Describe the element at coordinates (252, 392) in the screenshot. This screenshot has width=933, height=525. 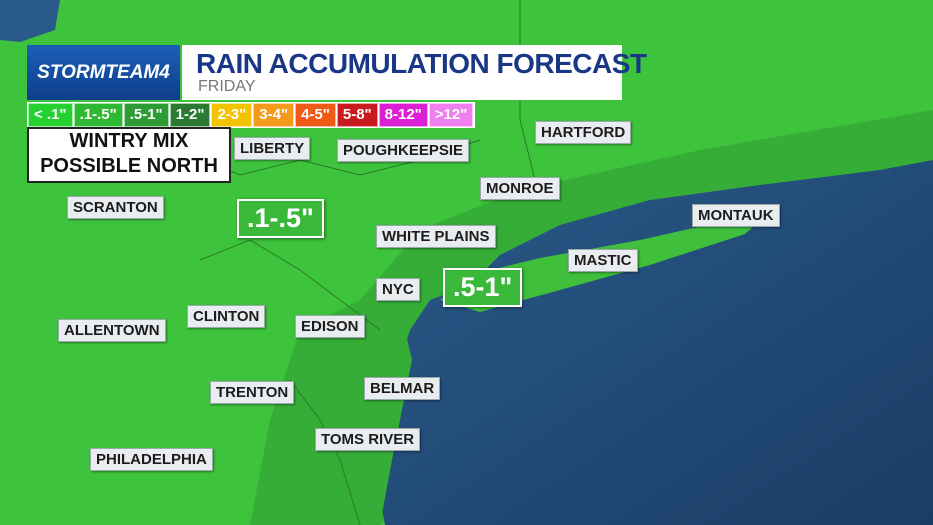
I see `city-label: TRENTON` at that location.